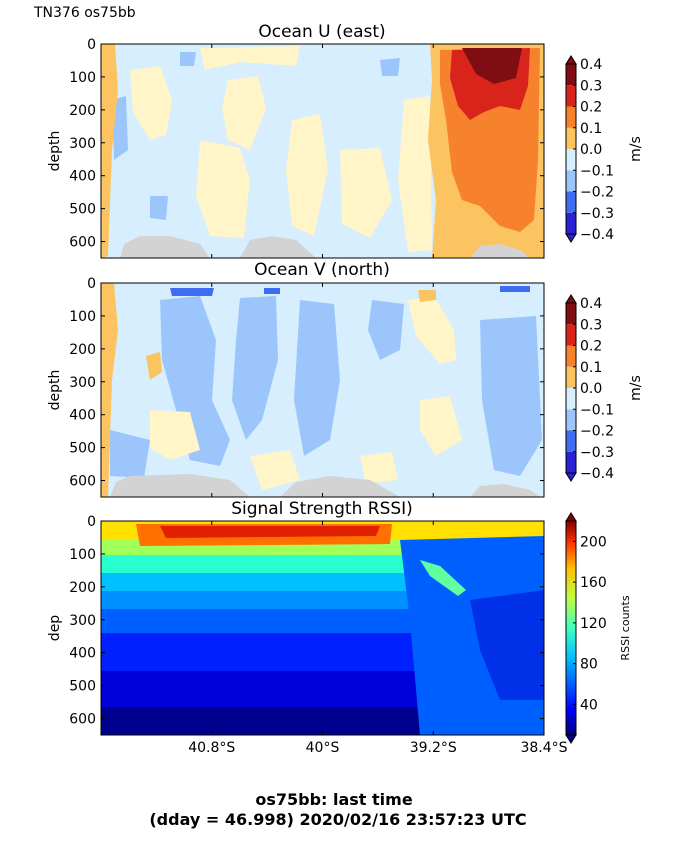 The height and width of the screenshot is (855, 675). What do you see at coordinates (55, 390) in the screenshot?
I see `panel-v-ylabel: depth` at bounding box center [55, 390].